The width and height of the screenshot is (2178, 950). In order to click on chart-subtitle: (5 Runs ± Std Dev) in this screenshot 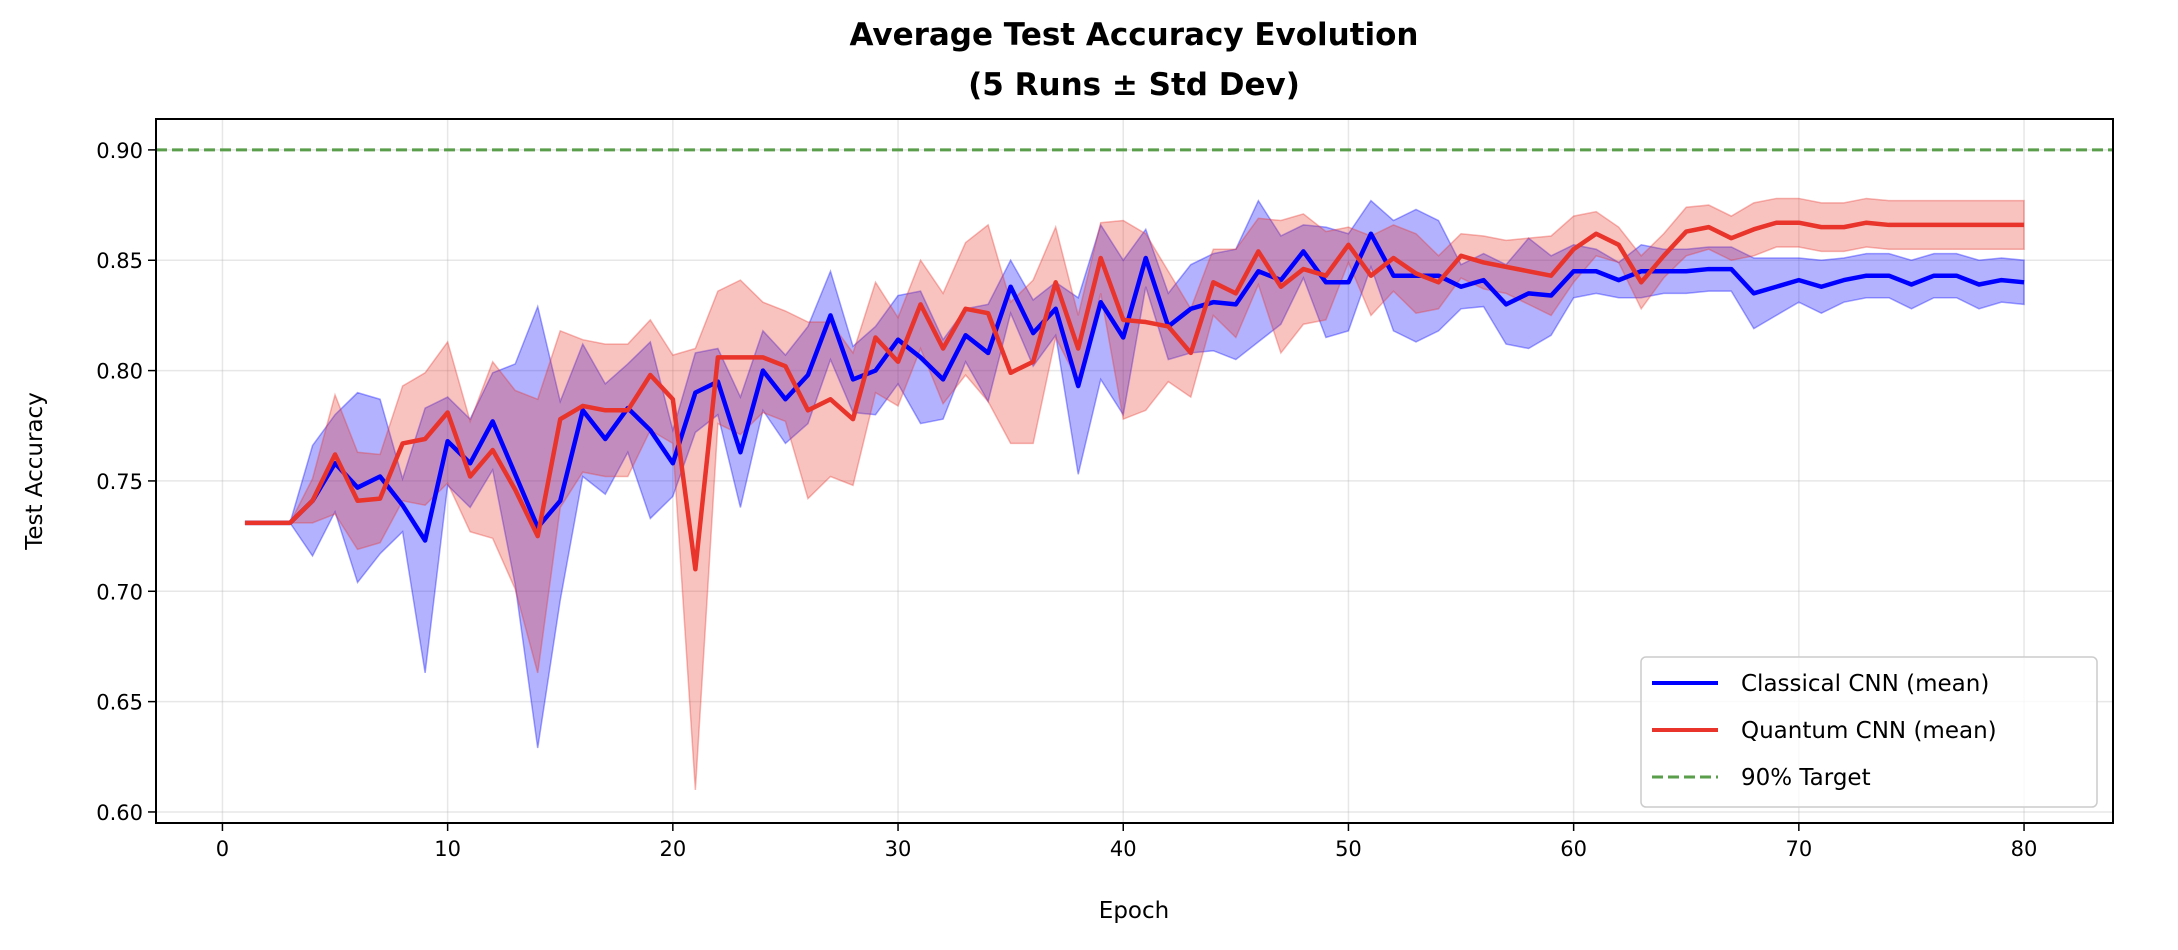, I will do `click(1134, 85)`.